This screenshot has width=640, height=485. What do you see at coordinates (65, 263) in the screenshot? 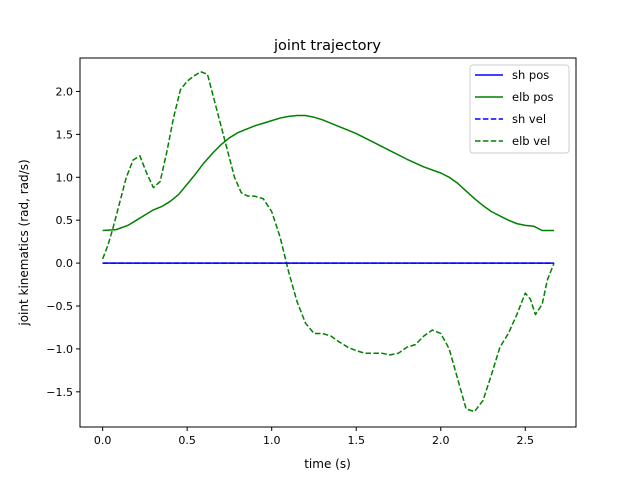
I see `y-tick-label: 0.0` at bounding box center [65, 263].